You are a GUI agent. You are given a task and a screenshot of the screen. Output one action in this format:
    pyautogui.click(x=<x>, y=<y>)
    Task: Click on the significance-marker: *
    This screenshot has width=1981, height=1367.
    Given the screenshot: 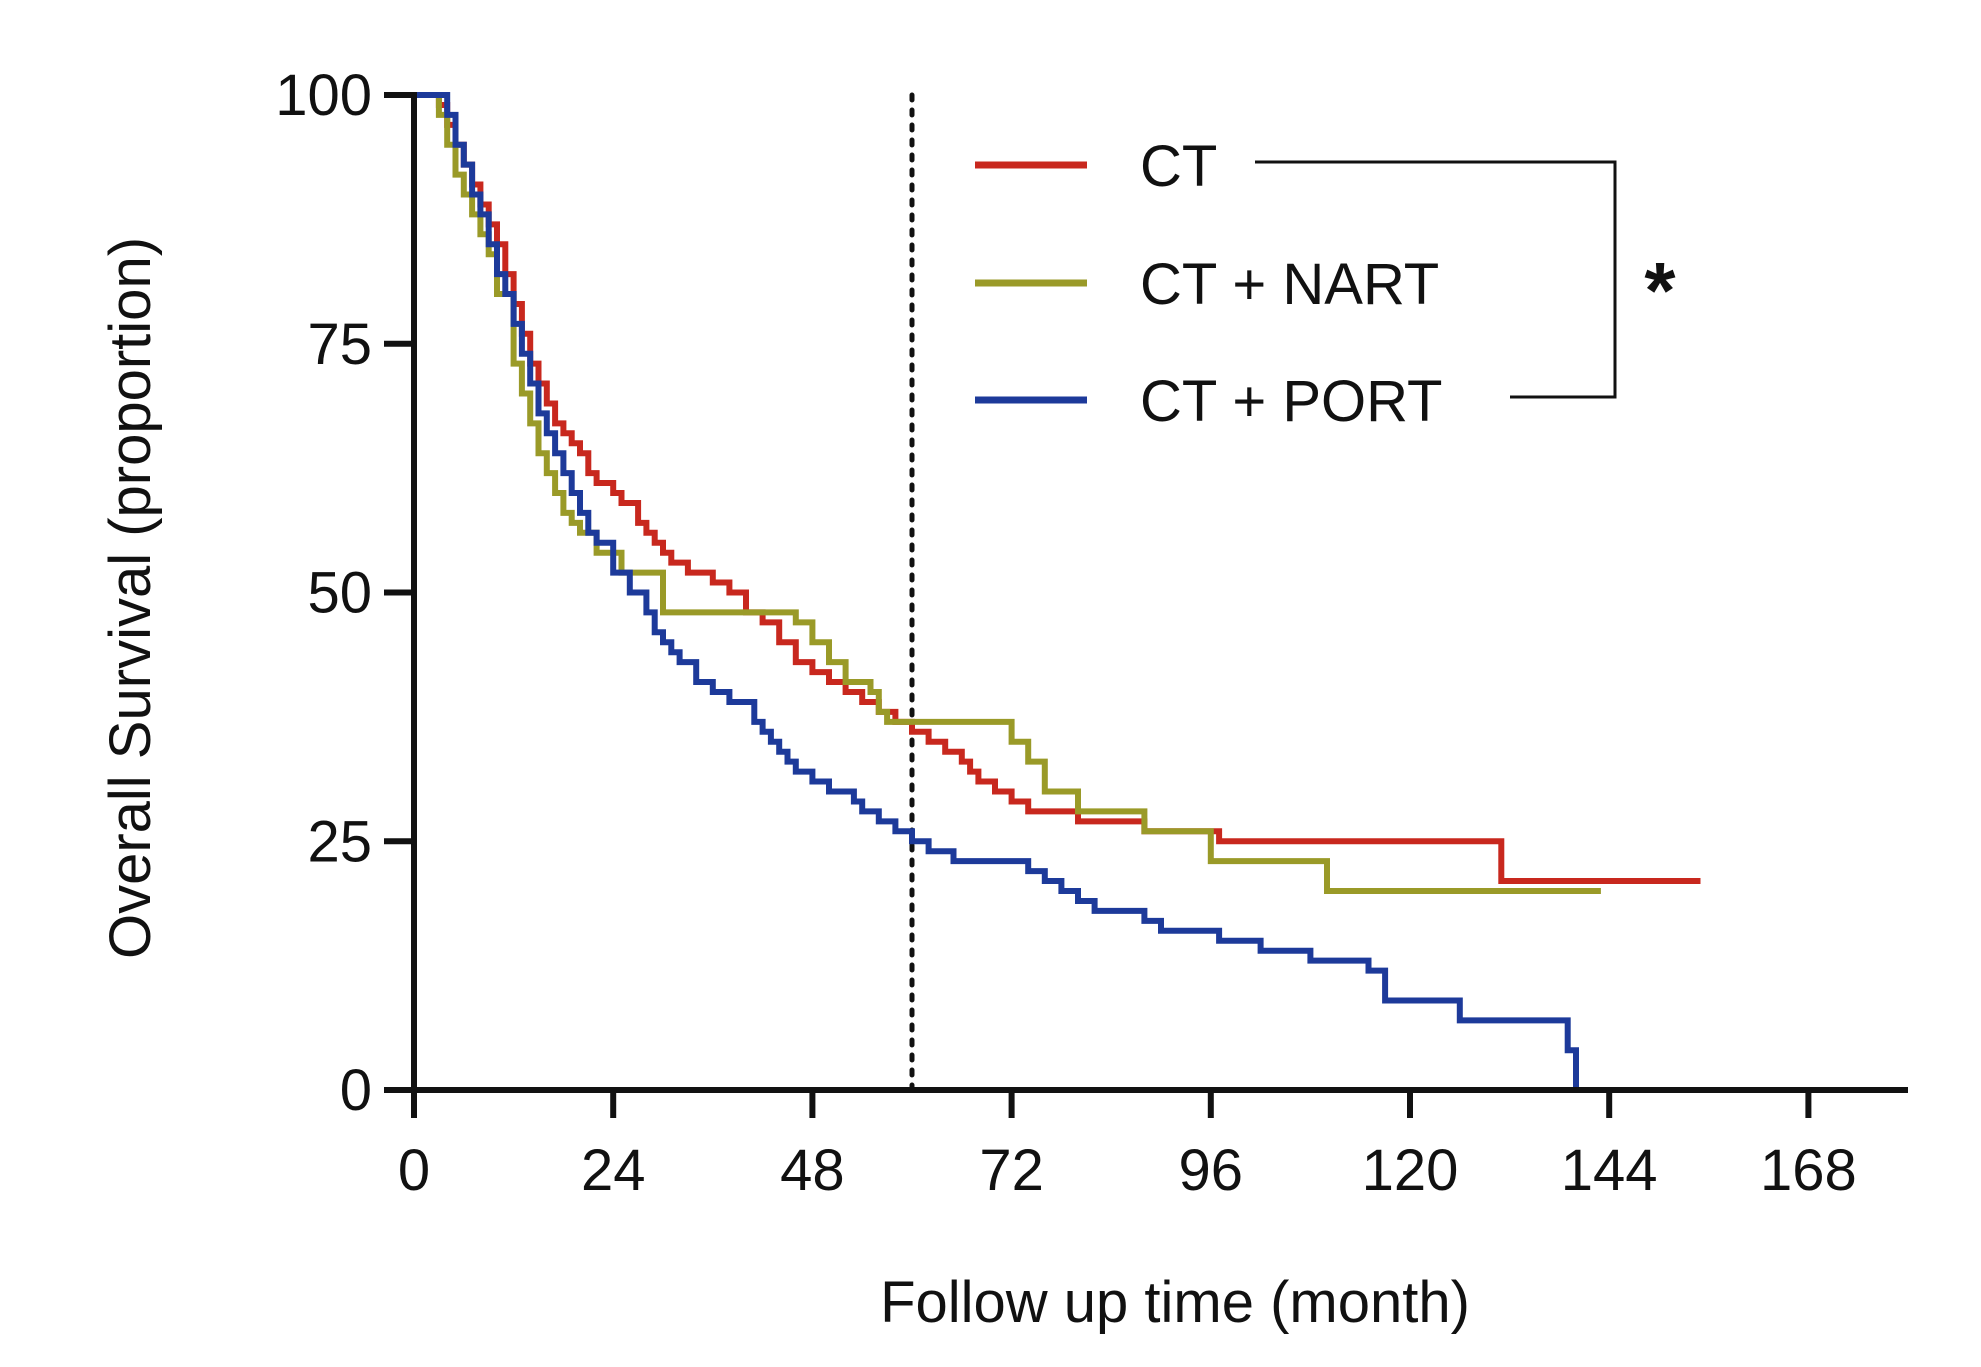 What is the action you would take?
    pyautogui.click(x=1660, y=290)
    